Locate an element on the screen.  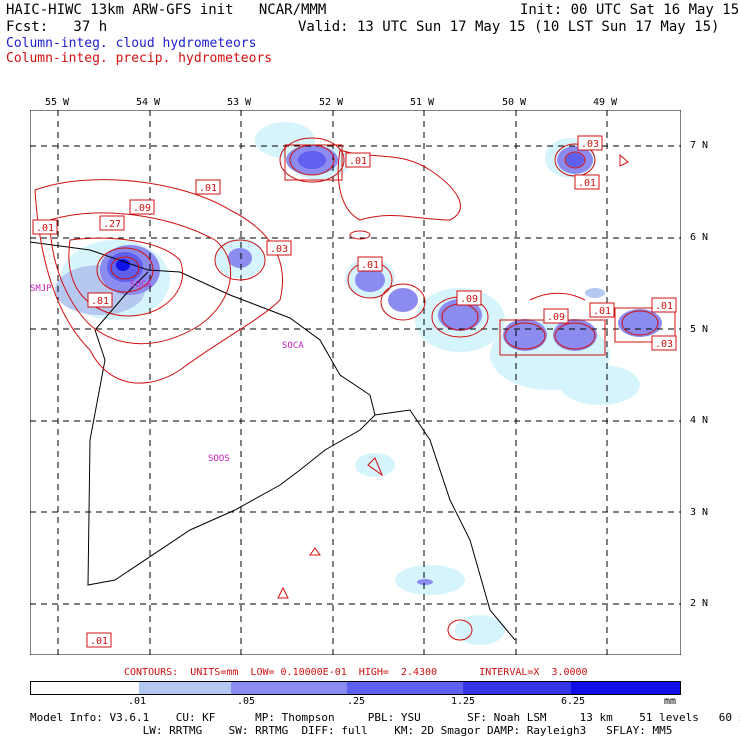
lat-label: 7 N is located at coordinates (699, 145).